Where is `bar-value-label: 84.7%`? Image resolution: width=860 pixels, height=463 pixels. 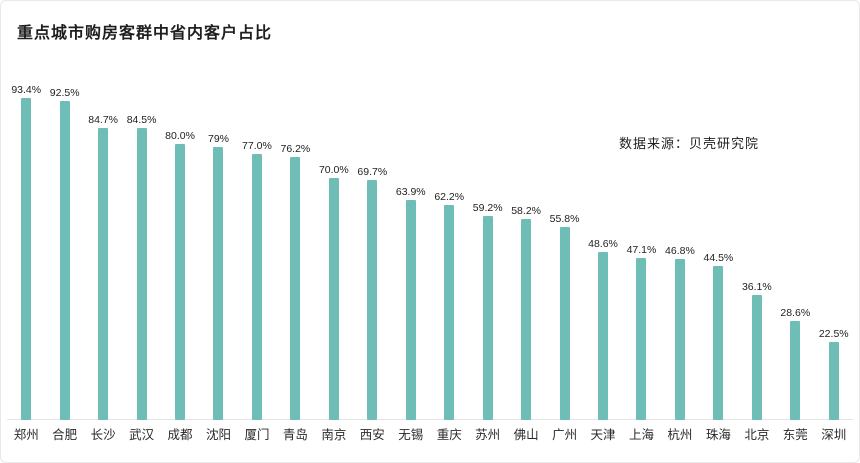
bar-value-label: 84.7% is located at coordinates (103, 119).